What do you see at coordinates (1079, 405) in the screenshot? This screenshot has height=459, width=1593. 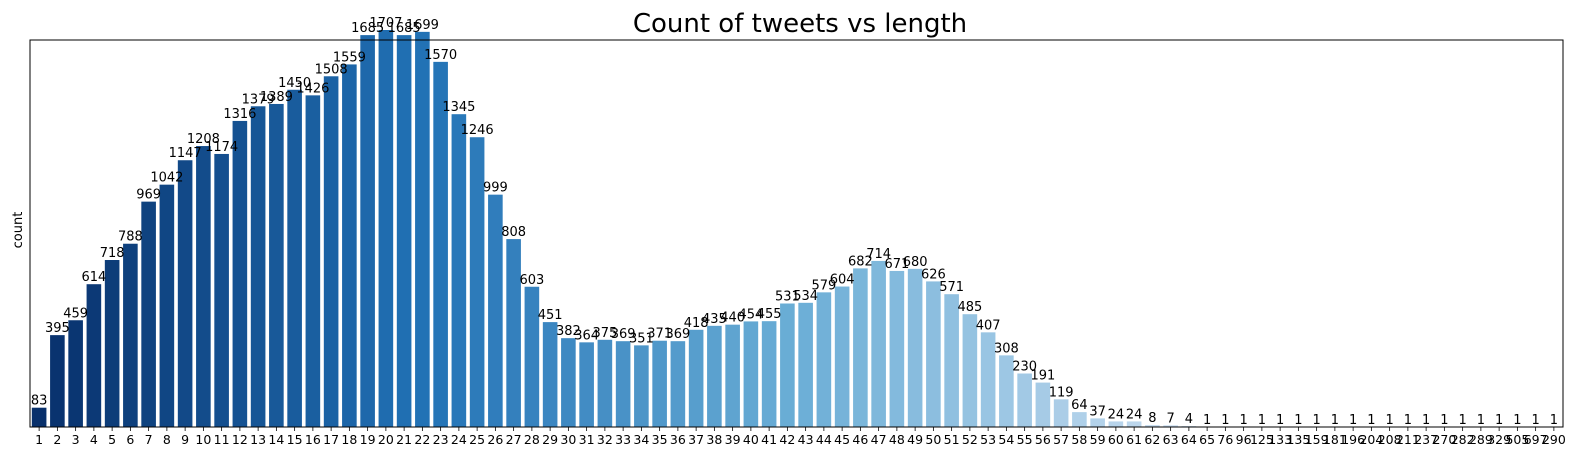 I see `data-label: 64` at bounding box center [1079, 405].